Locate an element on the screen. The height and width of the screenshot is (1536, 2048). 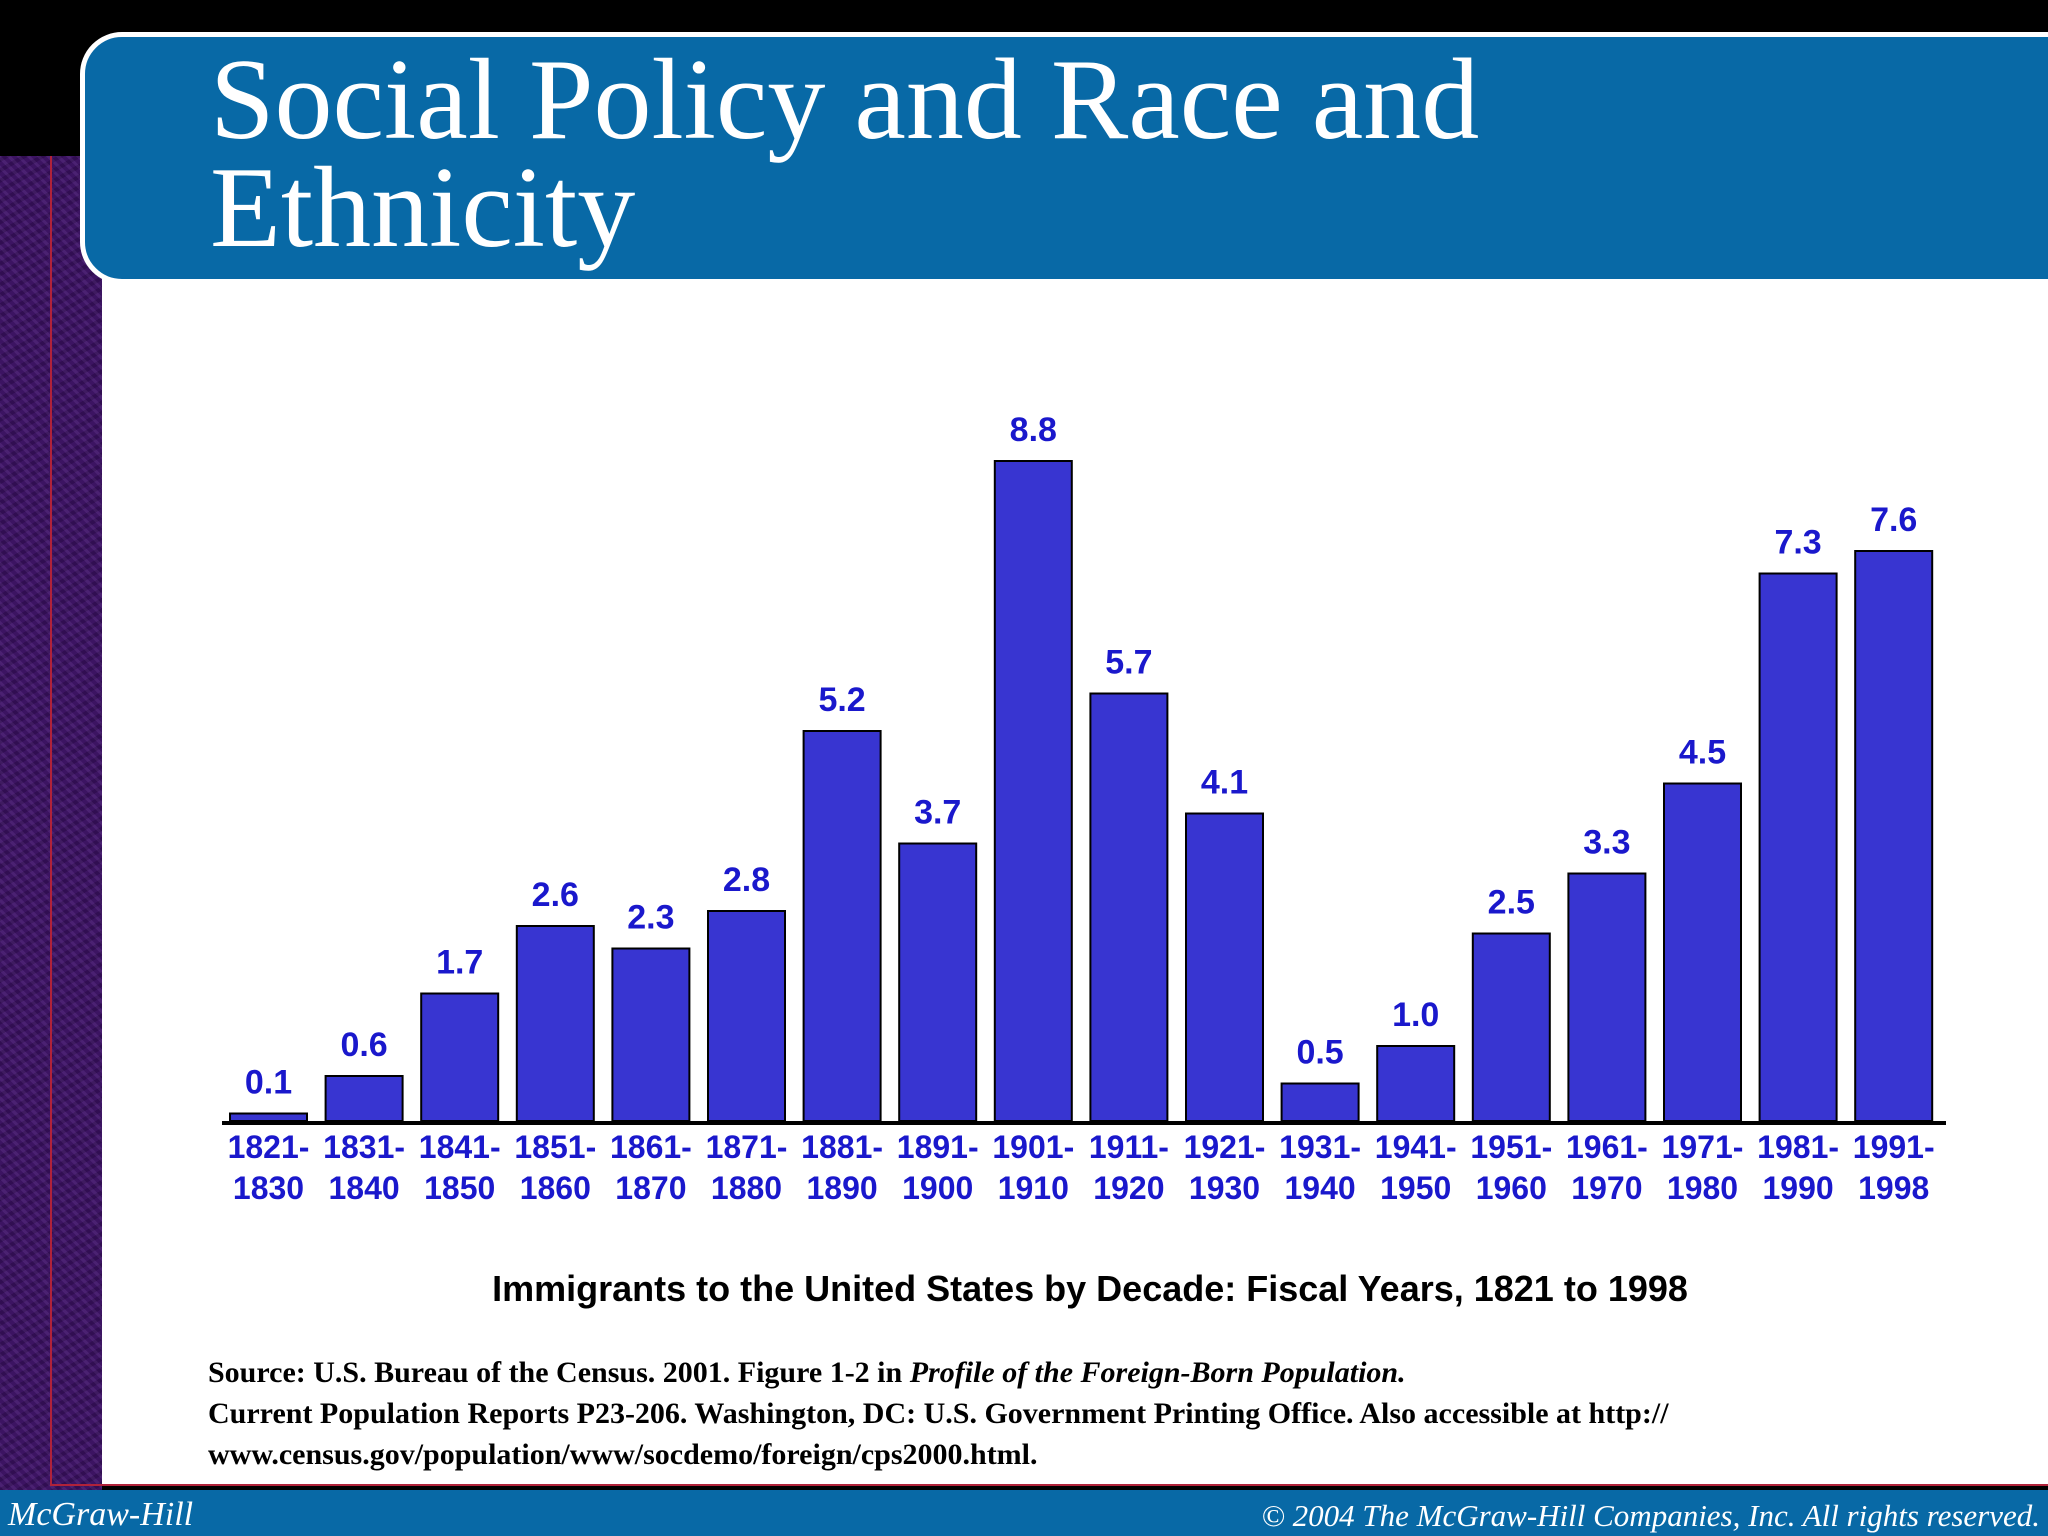
x-tick-label-line: 1960 is located at coordinates (1511, 1188).